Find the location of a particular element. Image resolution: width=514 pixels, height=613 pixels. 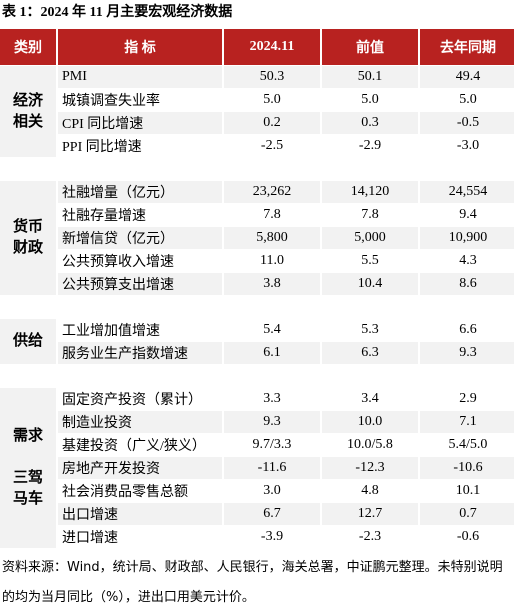

value-cell: 12.7 is located at coordinates (370, 514).